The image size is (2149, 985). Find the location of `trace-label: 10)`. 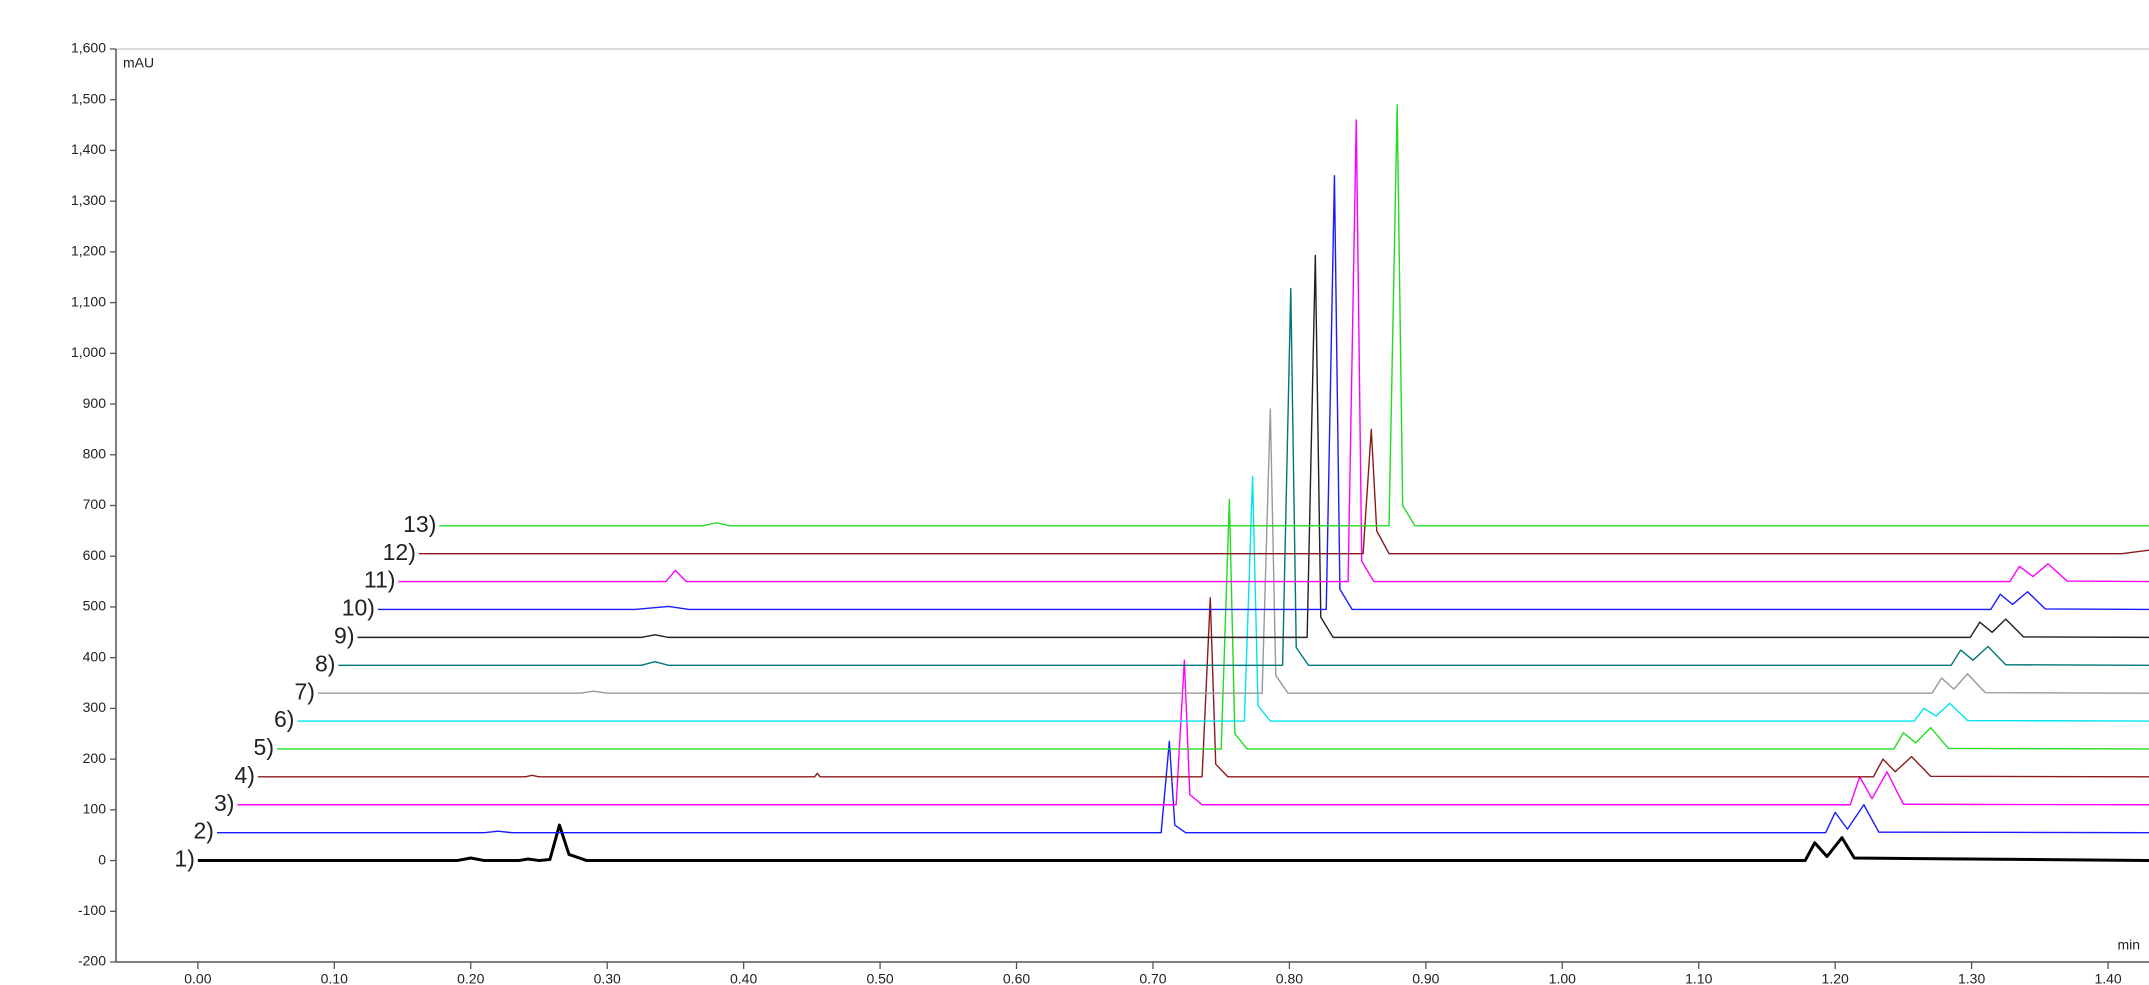

trace-label: 10) is located at coordinates (358, 608).